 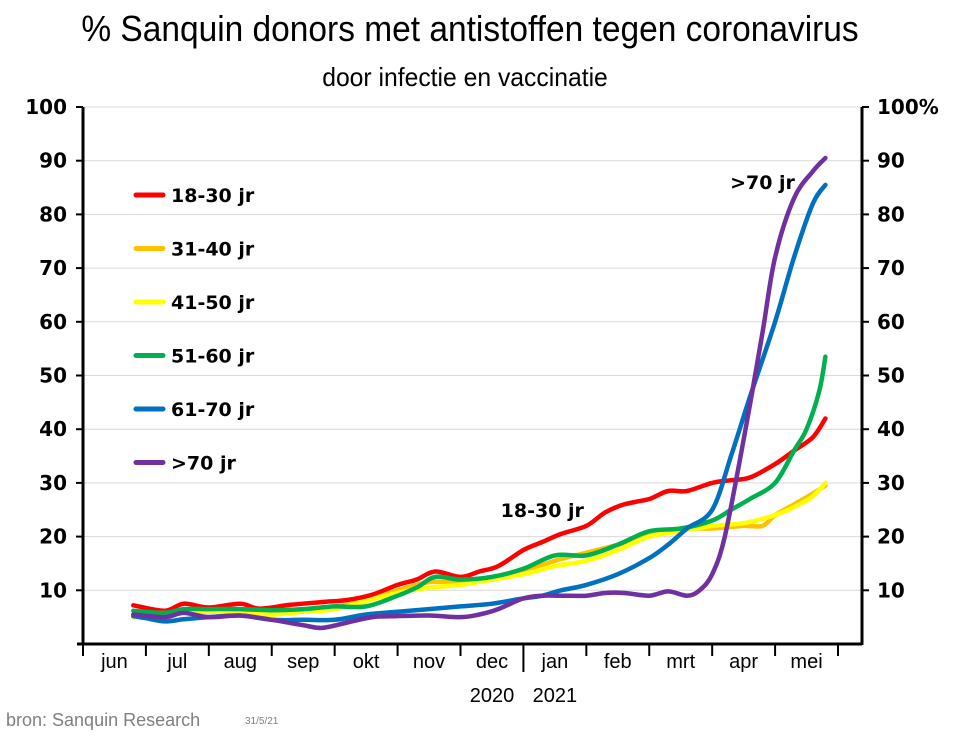 What do you see at coordinates (891, 161) in the screenshot?
I see `y-tick-label-right: 90` at bounding box center [891, 161].